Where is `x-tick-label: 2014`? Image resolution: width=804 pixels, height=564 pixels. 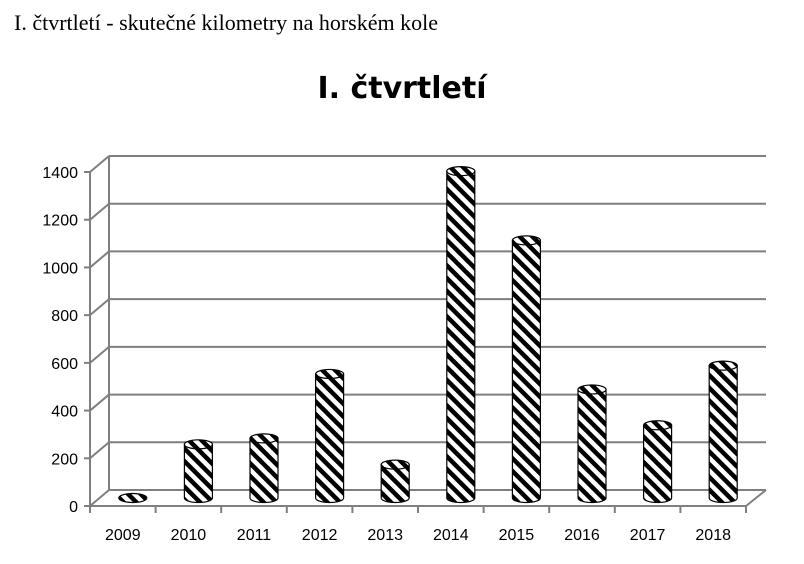
x-tick-label: 2014 is located at coordinates (451, 535).